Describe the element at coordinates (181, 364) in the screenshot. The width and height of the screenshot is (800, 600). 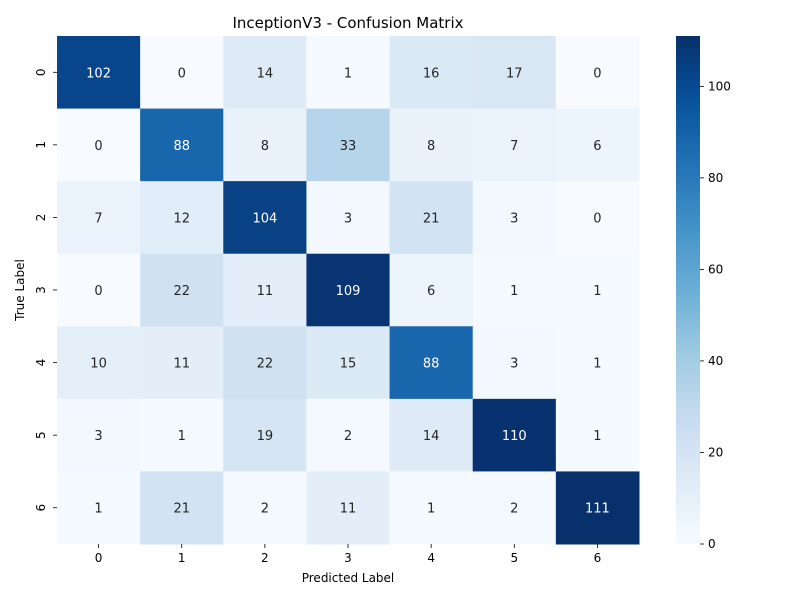
I see `cell-value-label-4-1: 11` at that location.